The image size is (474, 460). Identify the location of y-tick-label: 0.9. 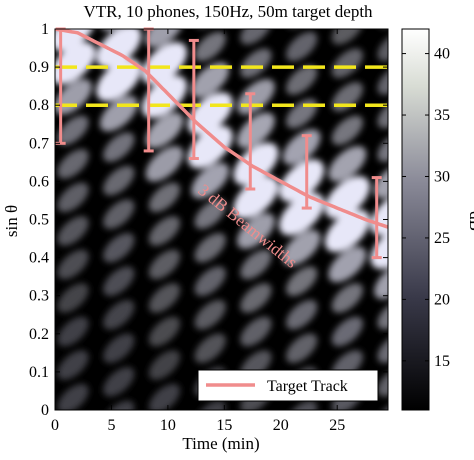
(39, 67).